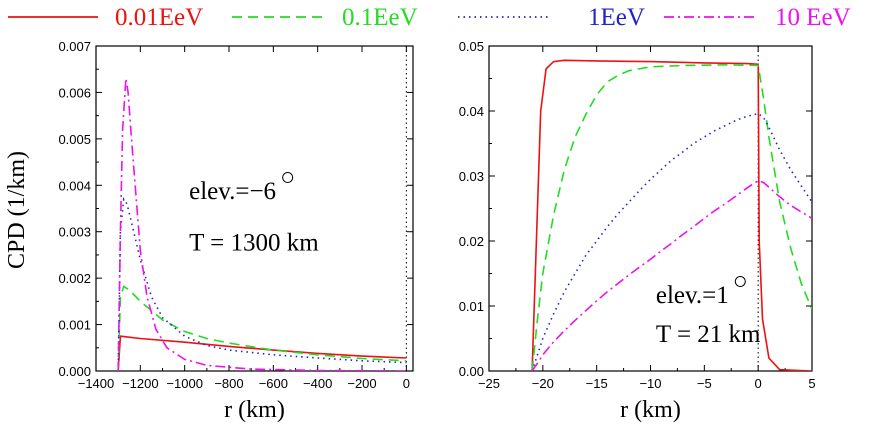  I want to click on annotation-1: T = 21 km, so click(708, 334).